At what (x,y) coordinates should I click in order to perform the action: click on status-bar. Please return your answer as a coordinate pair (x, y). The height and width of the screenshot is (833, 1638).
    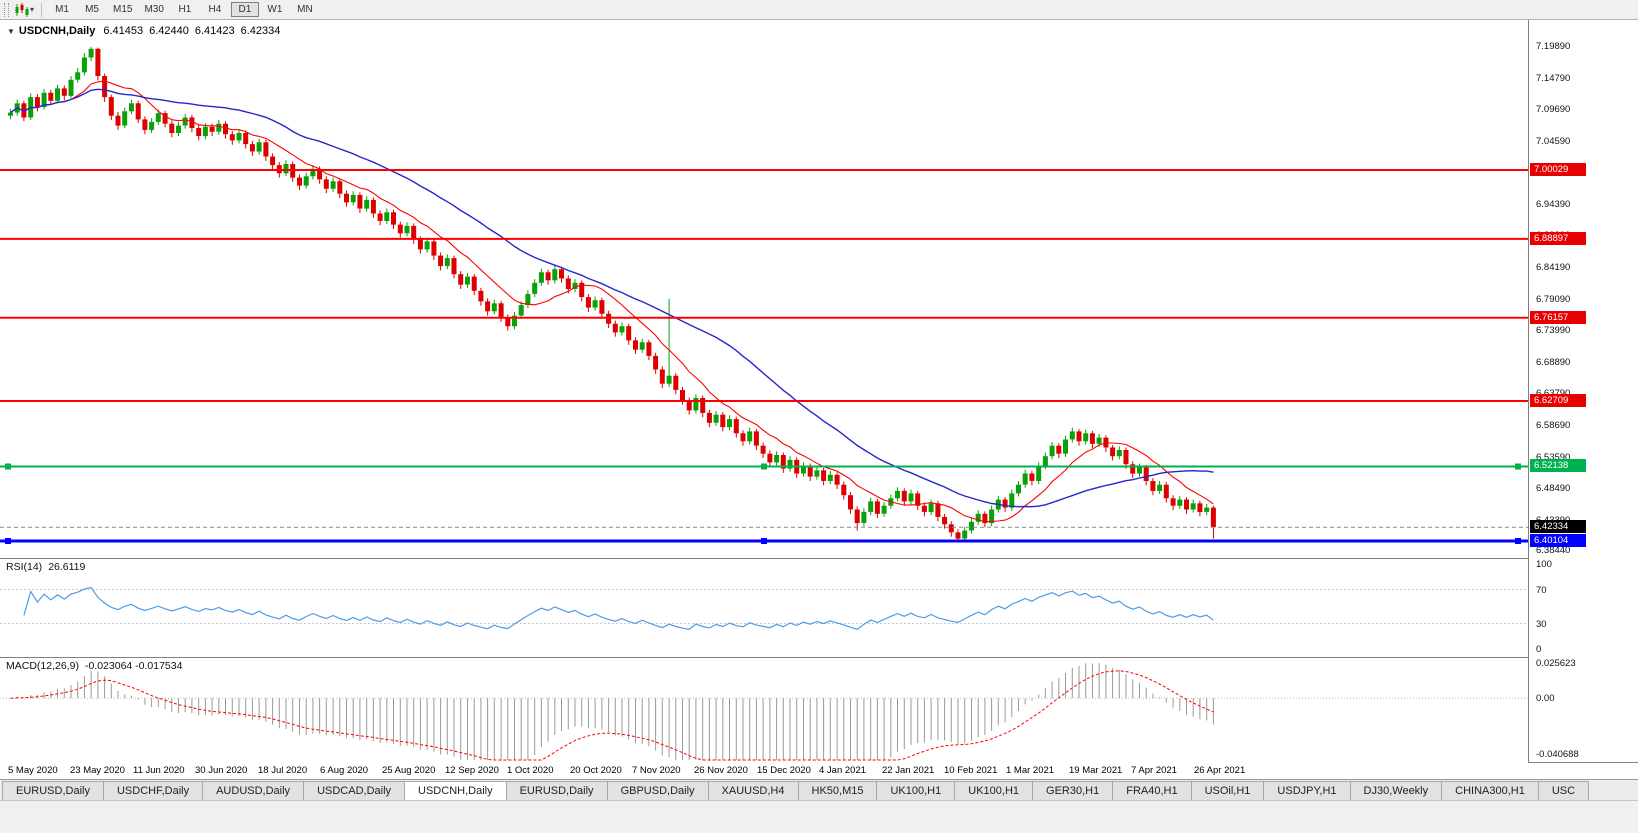
    Looking at the image, I should click on (819, 816).